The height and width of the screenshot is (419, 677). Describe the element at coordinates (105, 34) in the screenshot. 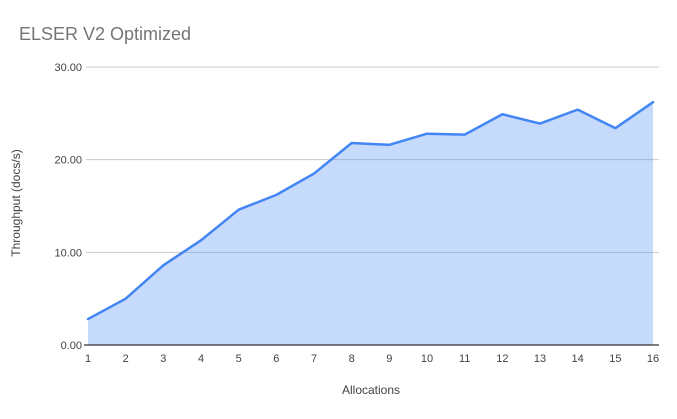

I see `chart-title: ELSER V2 Optimized` at that location.